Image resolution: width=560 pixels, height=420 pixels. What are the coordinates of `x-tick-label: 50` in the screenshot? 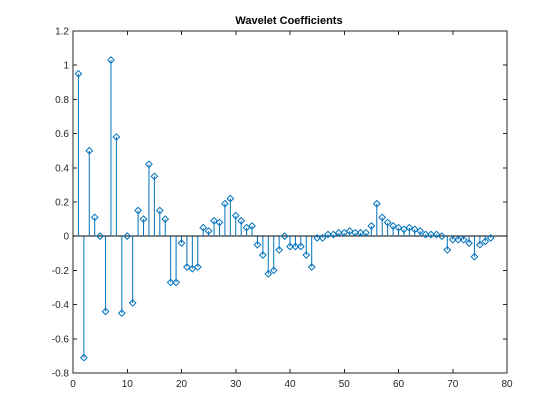 It's located at (345, 384).